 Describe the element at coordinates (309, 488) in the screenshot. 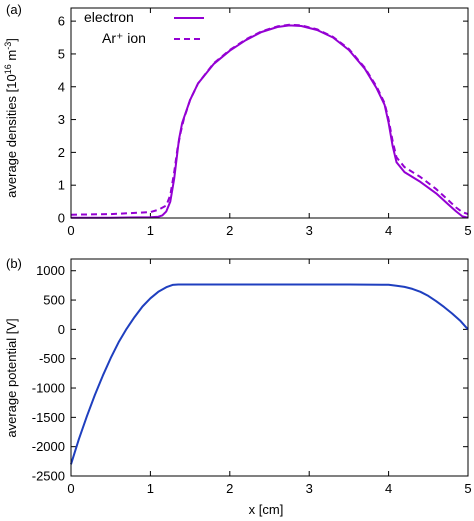

I see `potential-x-tick-label: 3` at that location.